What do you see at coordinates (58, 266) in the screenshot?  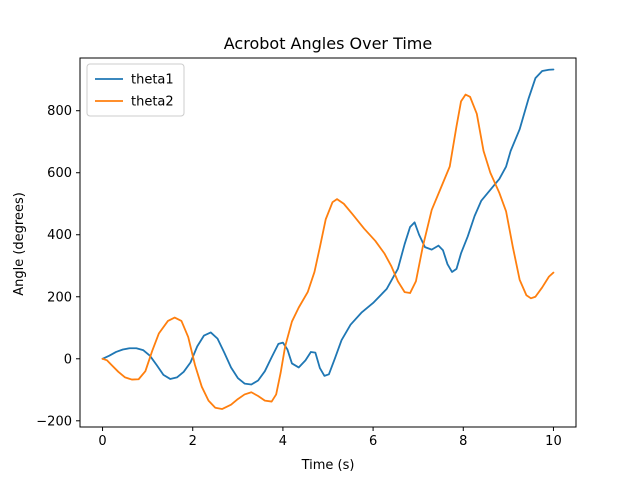 I see `y-axis-ticks: −200 0 200 400 600 800` at bounding box center [58, 266].